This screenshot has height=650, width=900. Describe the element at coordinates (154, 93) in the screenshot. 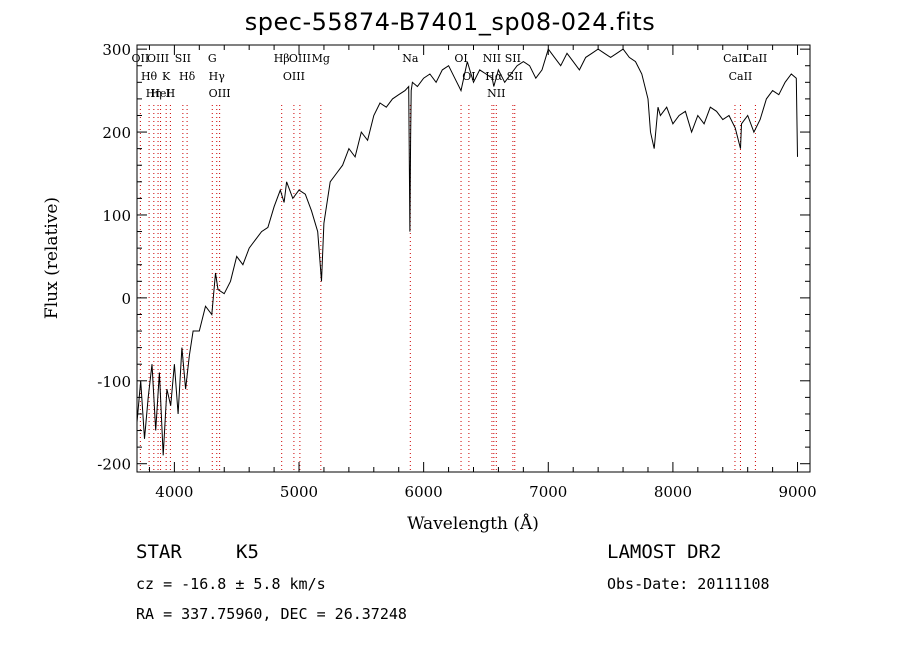

I see `spectral-line-label: Hη` at that location.